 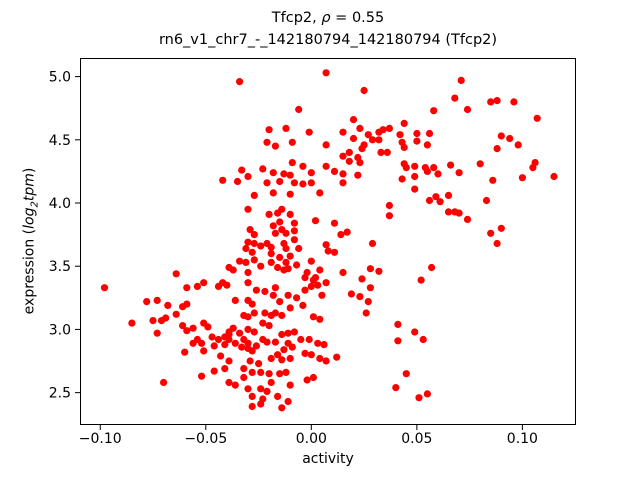 I want to click on x-tick-label: −0.10, so click(x=100, y=439).